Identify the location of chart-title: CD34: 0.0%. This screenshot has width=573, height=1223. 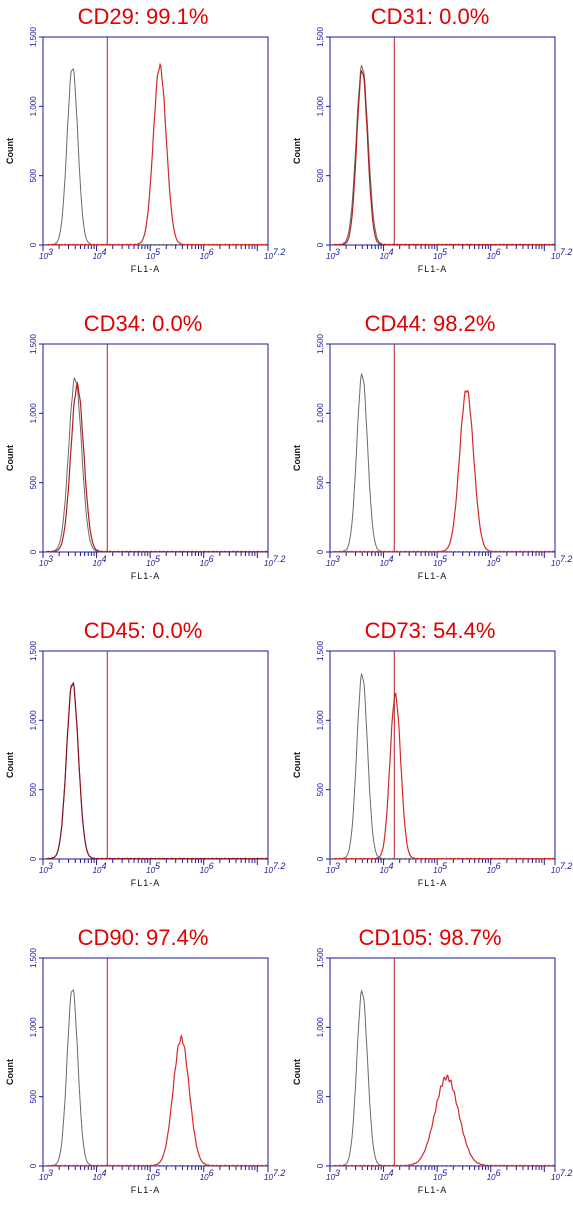
(143, 323).